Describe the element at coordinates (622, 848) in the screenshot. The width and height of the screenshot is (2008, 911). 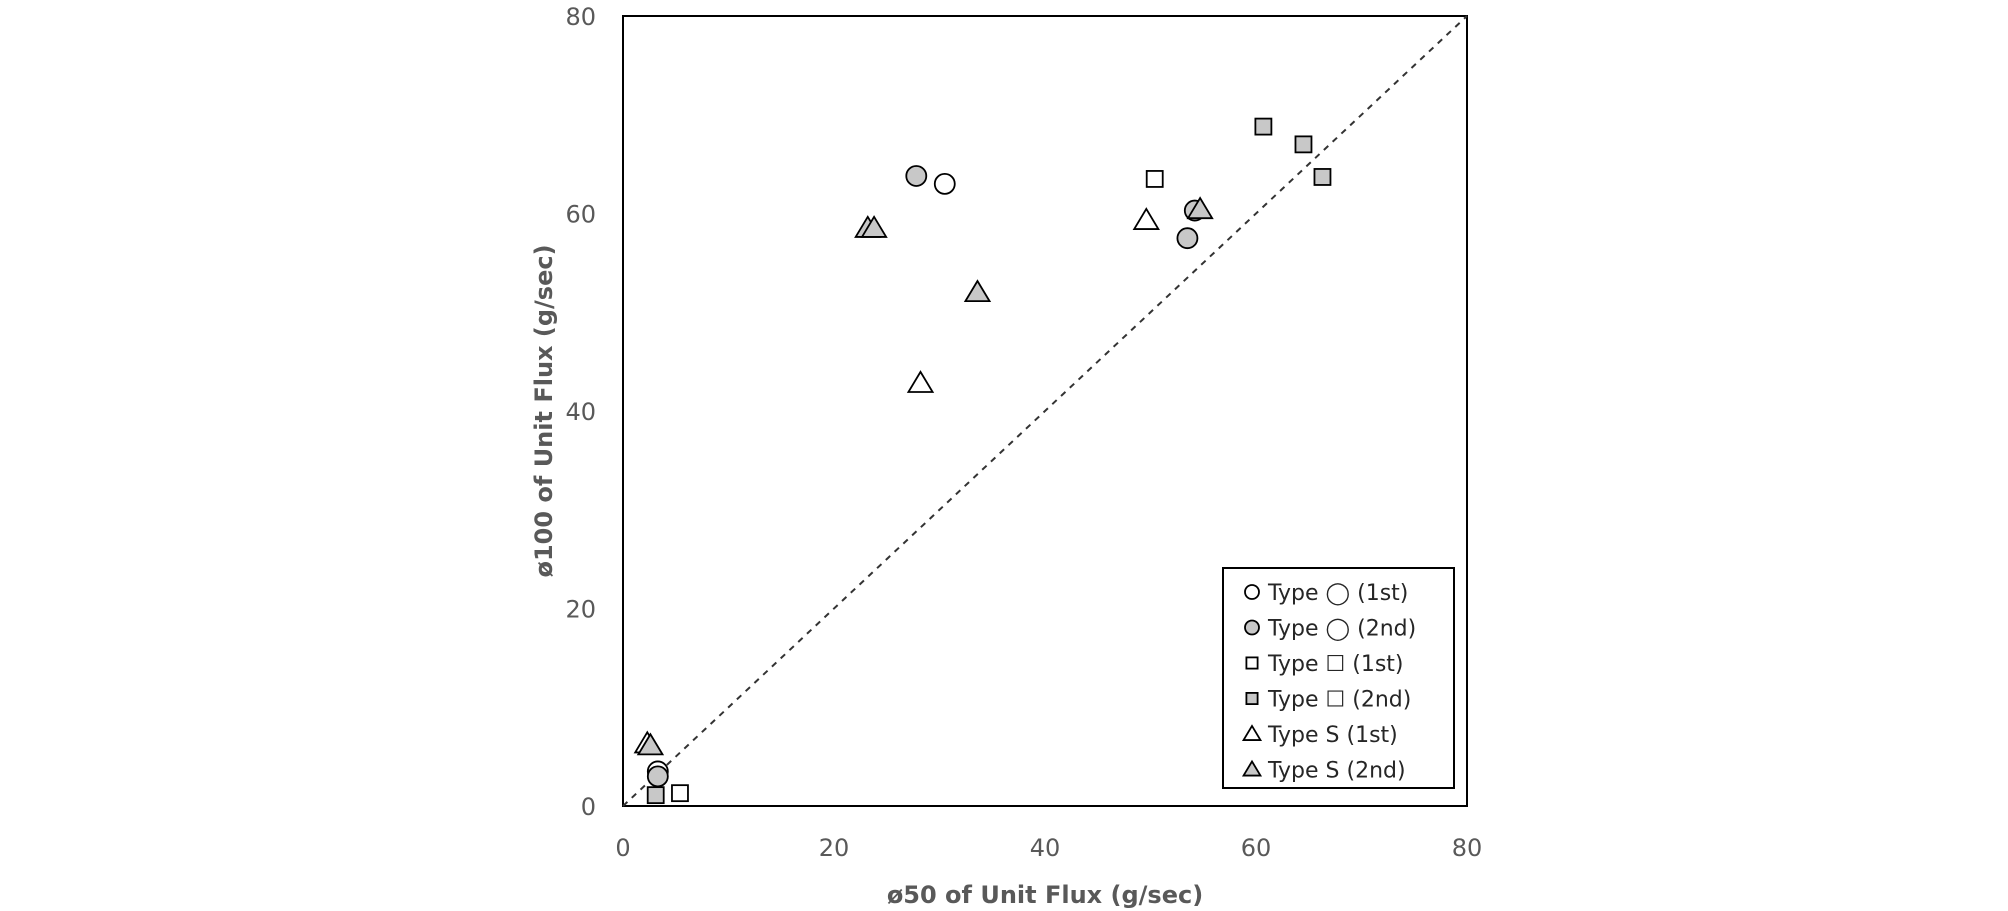
I see `x-tick-label: 0` at that location.